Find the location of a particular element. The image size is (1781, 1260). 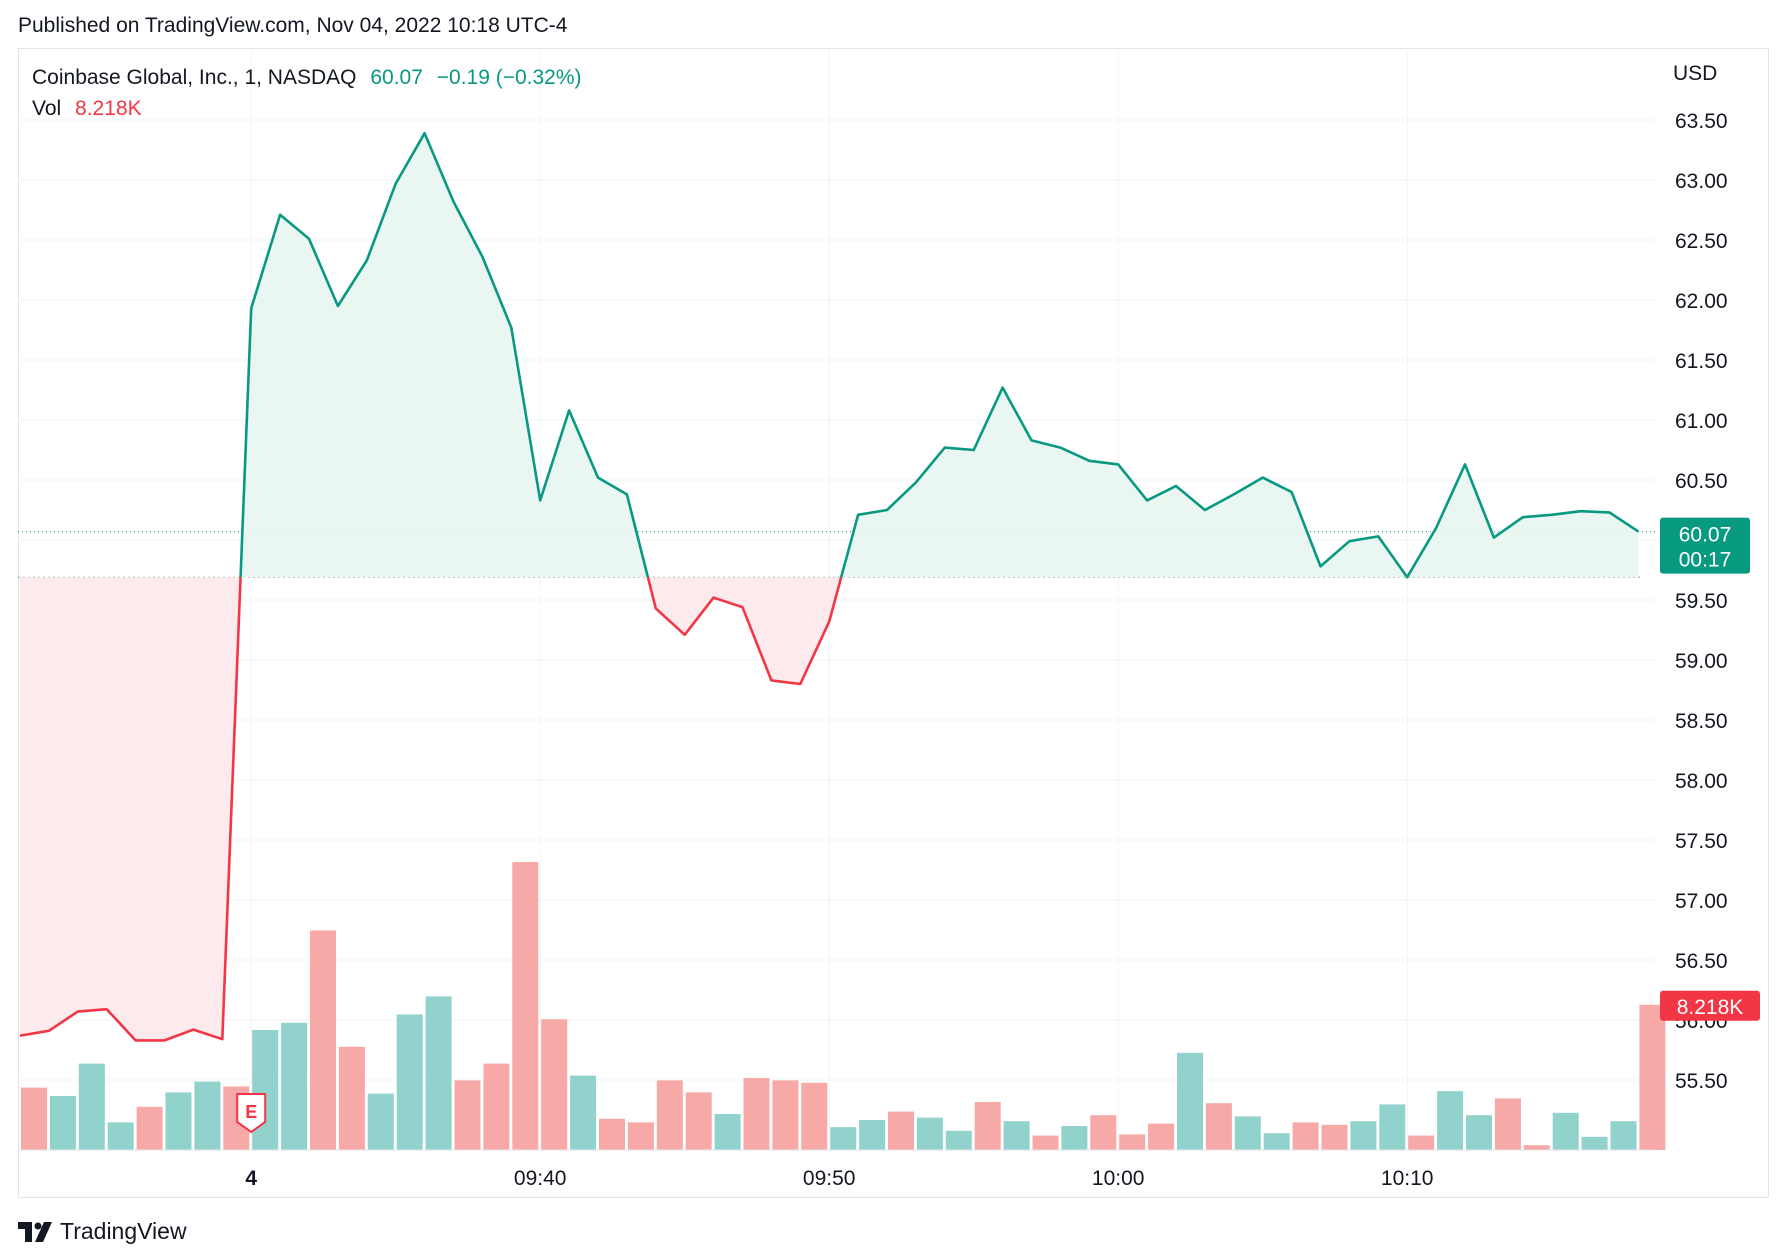

y-tick-label: 55.50 is located at coordinates (1701, 1081).